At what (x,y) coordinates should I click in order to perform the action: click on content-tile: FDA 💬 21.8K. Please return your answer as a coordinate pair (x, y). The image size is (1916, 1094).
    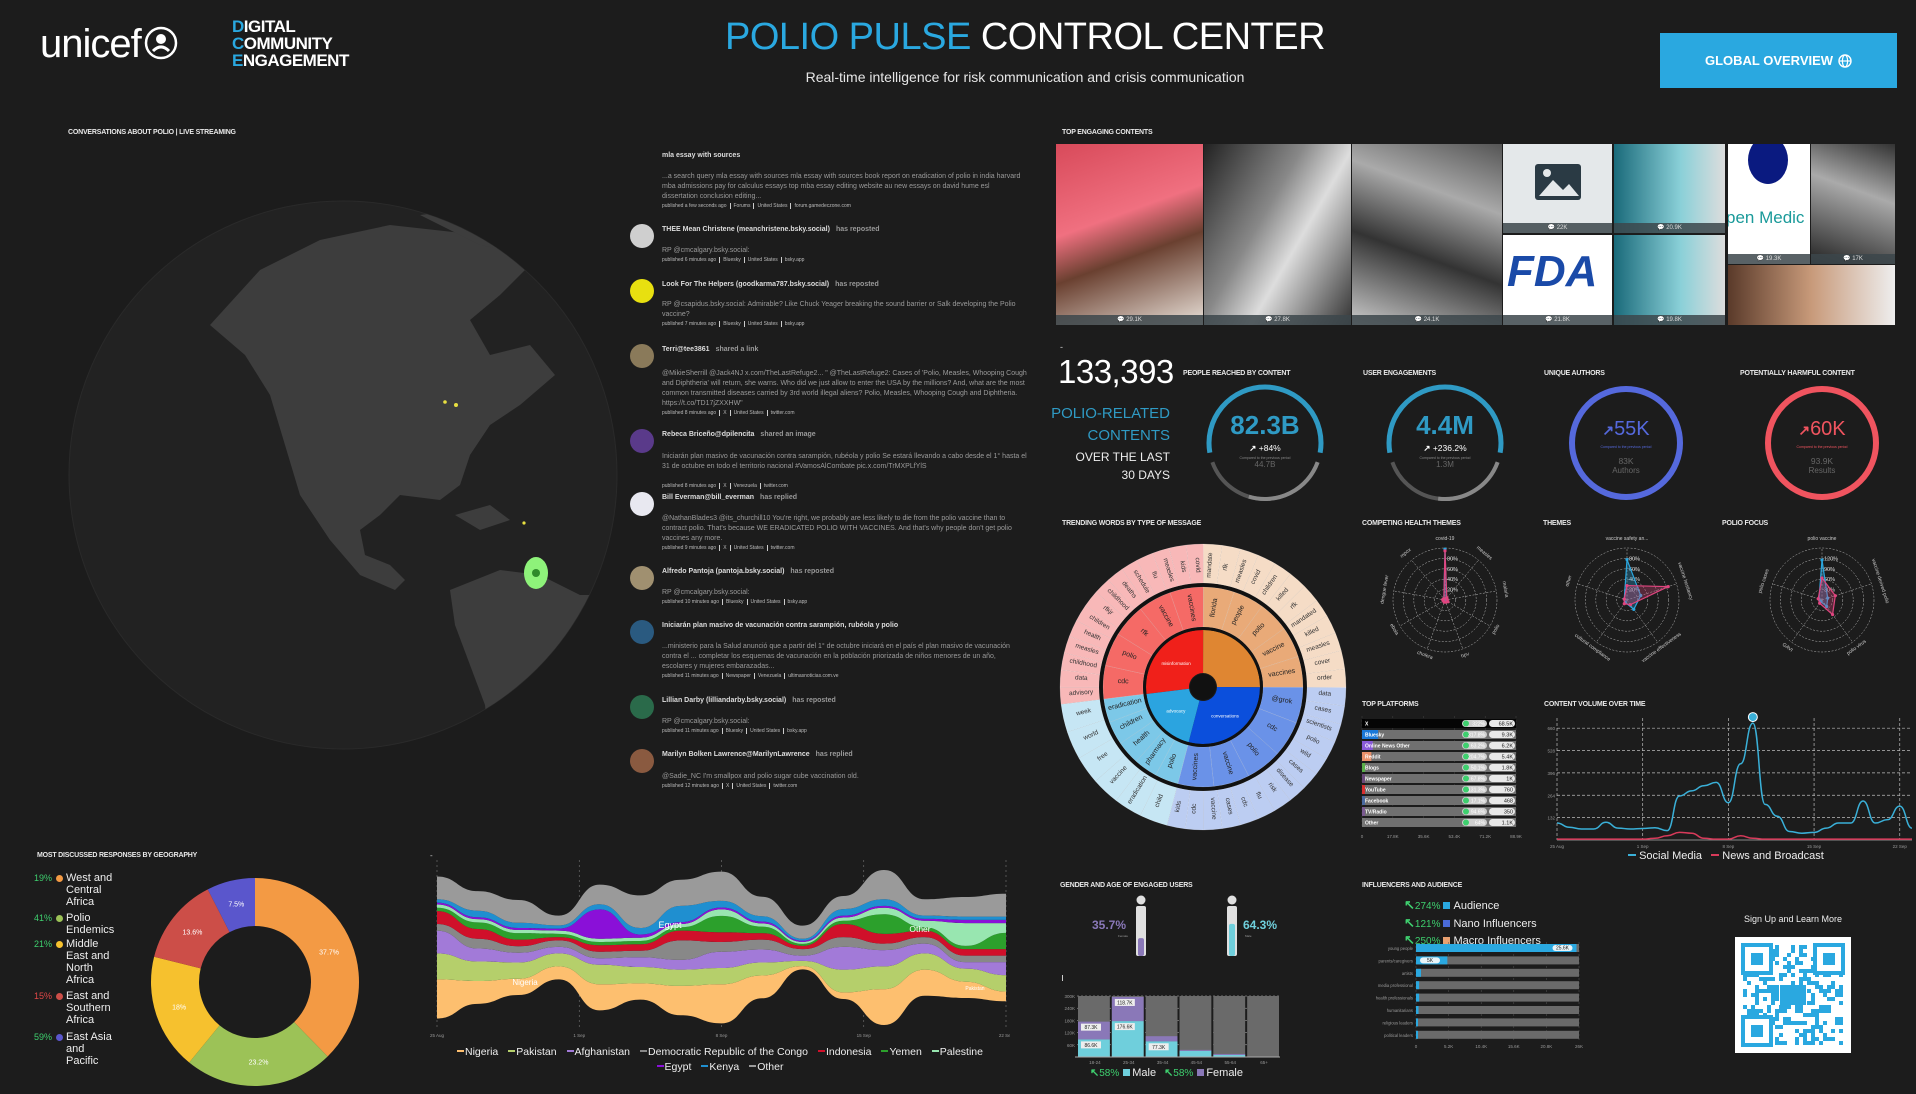
    Looking at the image, I should click on (1557, 280).